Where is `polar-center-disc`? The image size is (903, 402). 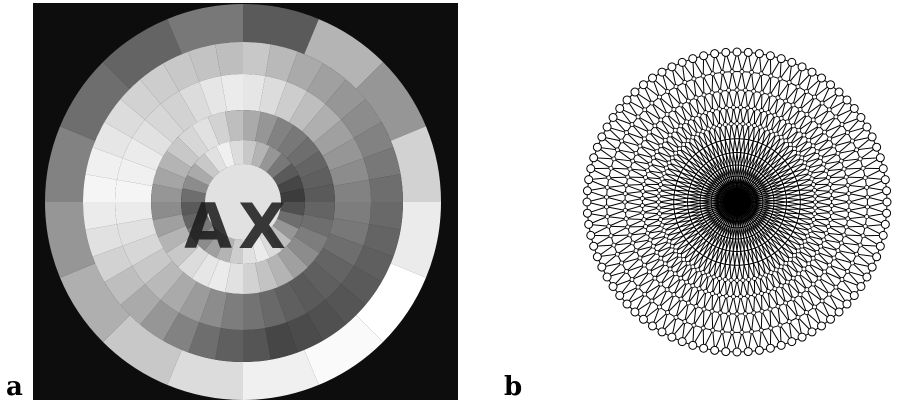
polar-center-disc is located at coordinates (243, 202).